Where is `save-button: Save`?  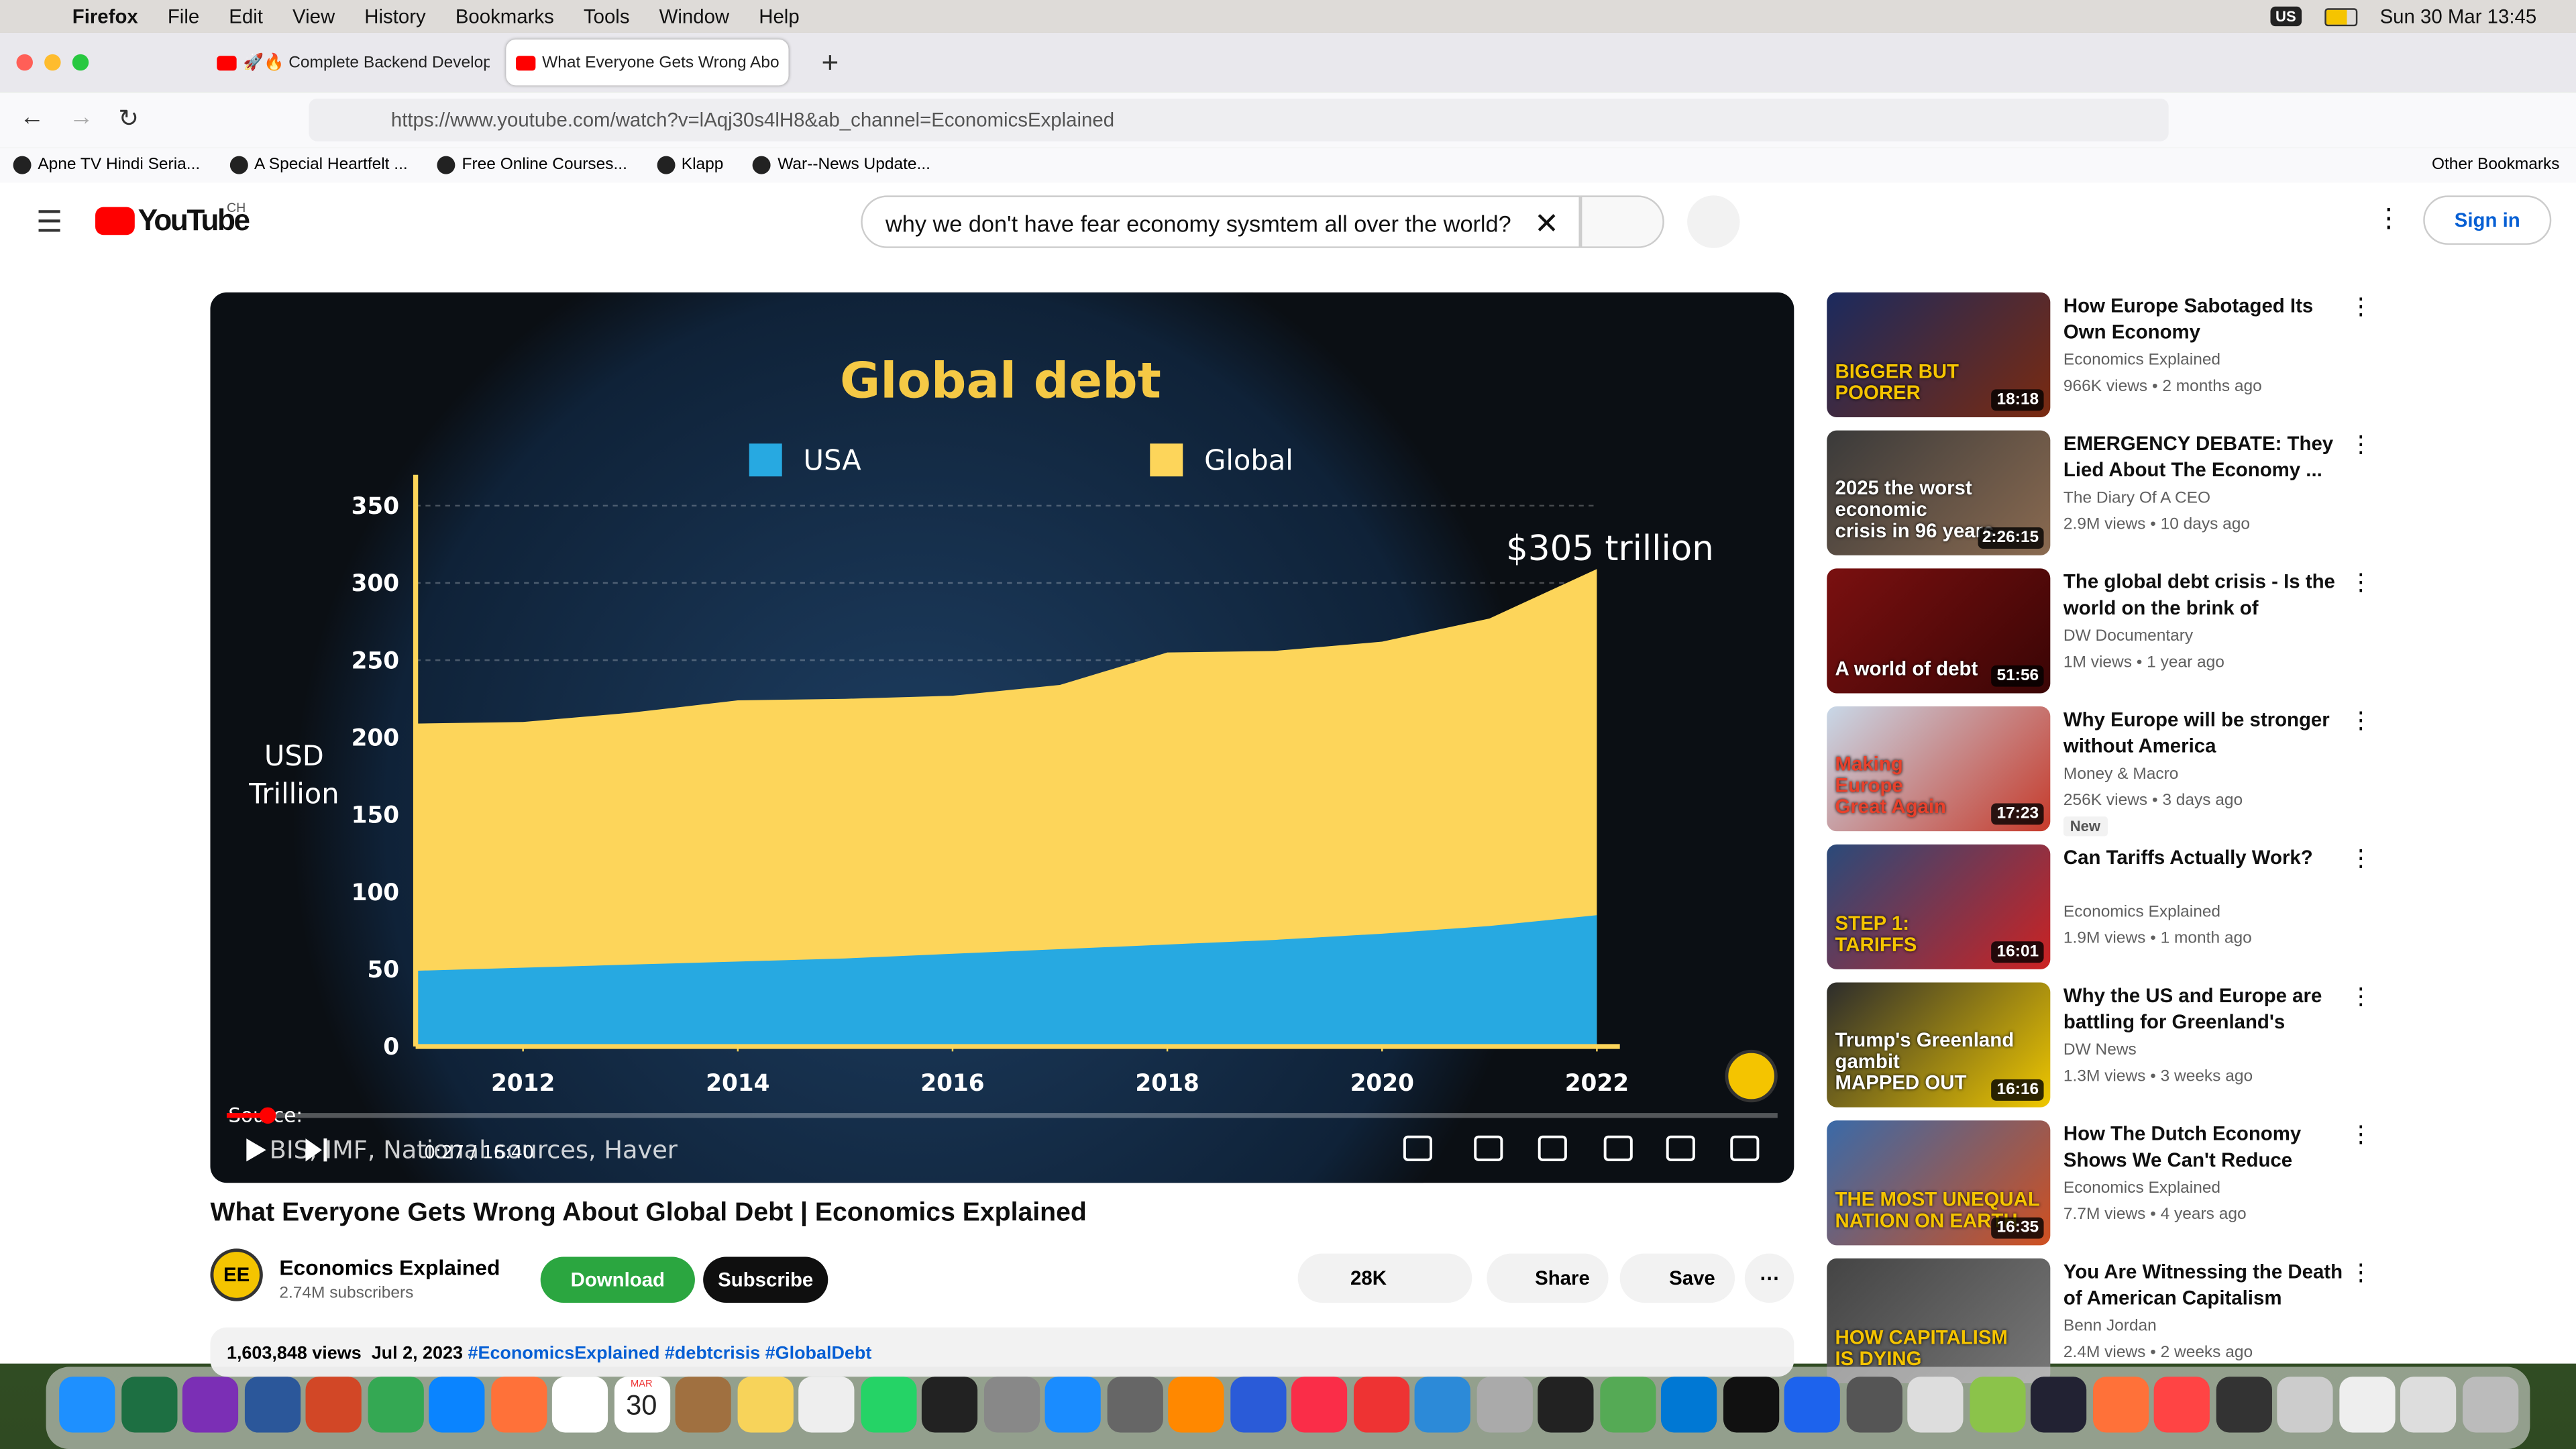 save-button: Save is located at coordinates (1677, 1278).